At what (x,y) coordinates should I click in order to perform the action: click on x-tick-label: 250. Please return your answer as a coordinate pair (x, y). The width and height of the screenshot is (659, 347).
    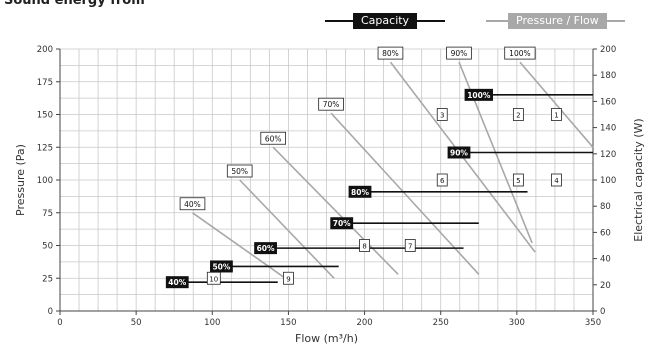
    Looking at the image, I should click on (441, 323).